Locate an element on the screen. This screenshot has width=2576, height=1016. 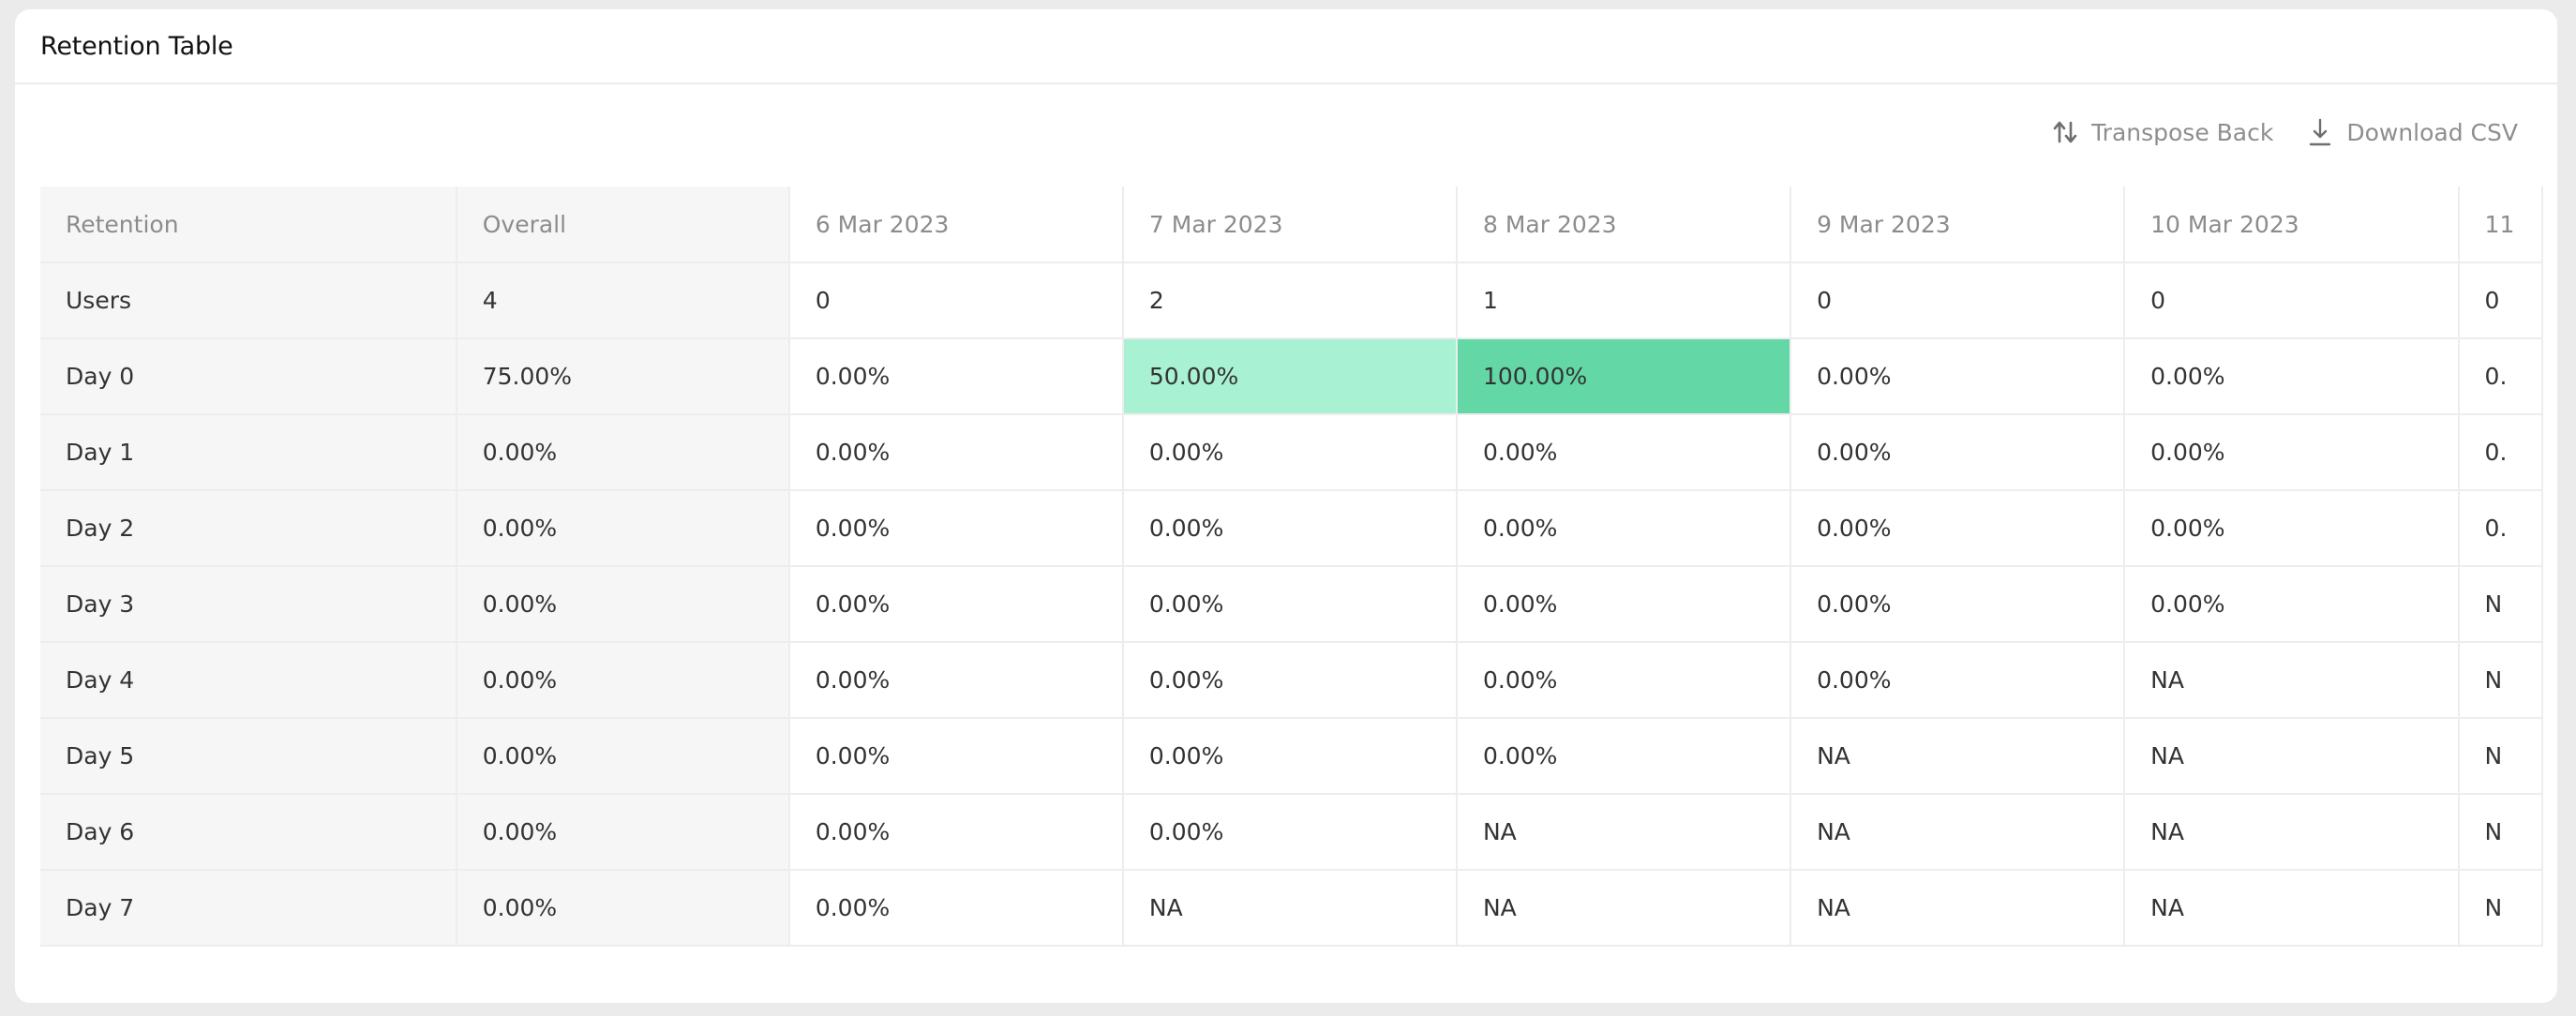
row-label: Day 3 is located at coordinates (248, 604).